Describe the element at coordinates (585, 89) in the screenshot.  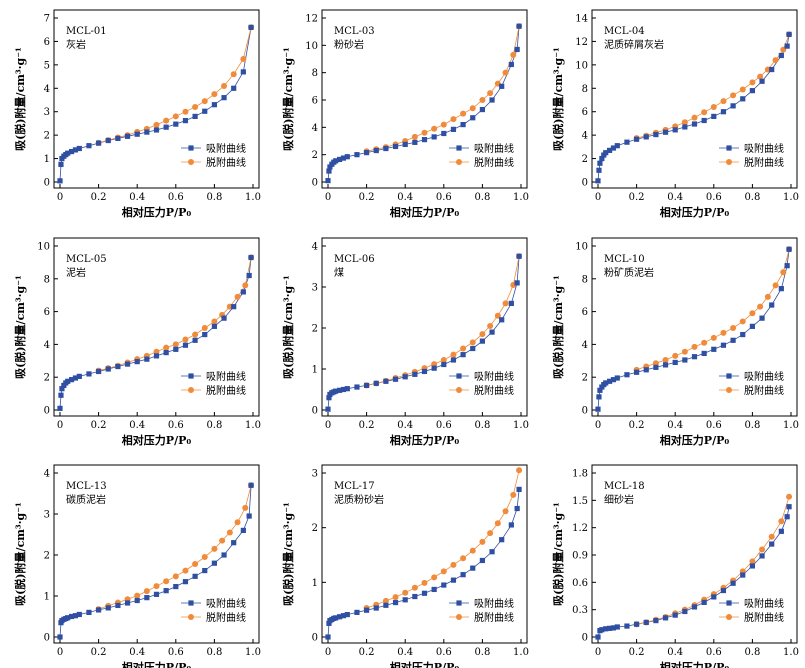
I see `y-tick-label: 8` at that location.